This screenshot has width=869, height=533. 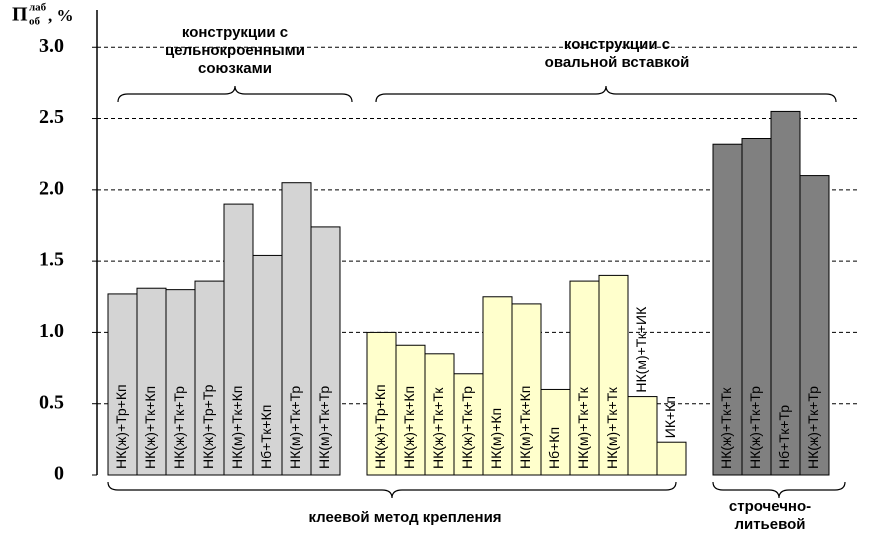 What do you see at coordinates (770, 506) in the screenshot?
I see `annotation: строчечно-` at bounding box center [770, 506].